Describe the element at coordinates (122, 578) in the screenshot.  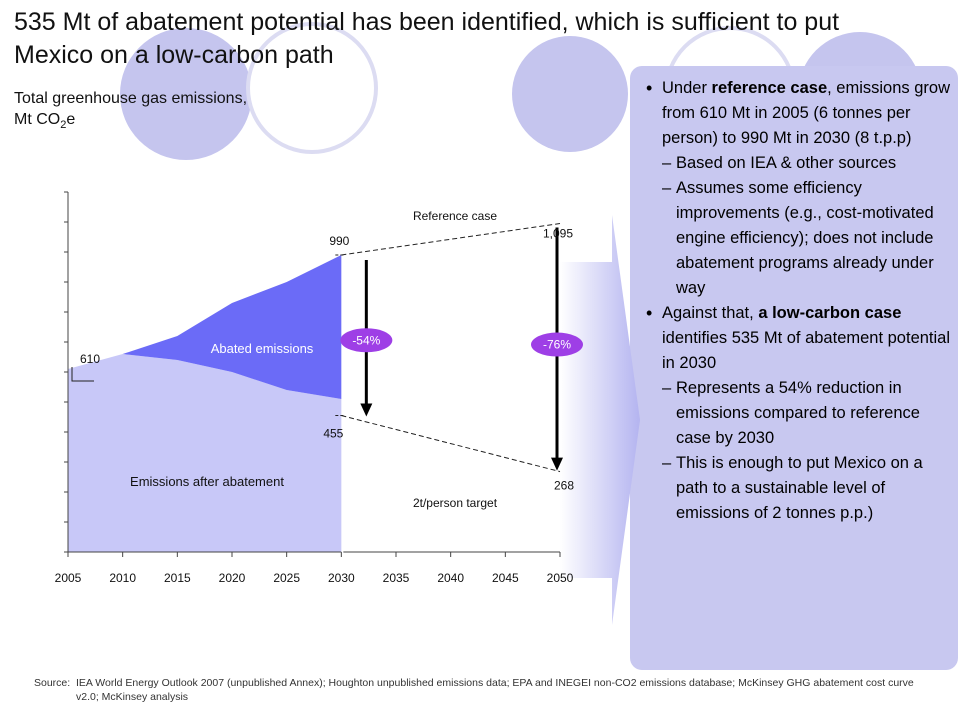
I see `x-tick-label: 2010` at that location.